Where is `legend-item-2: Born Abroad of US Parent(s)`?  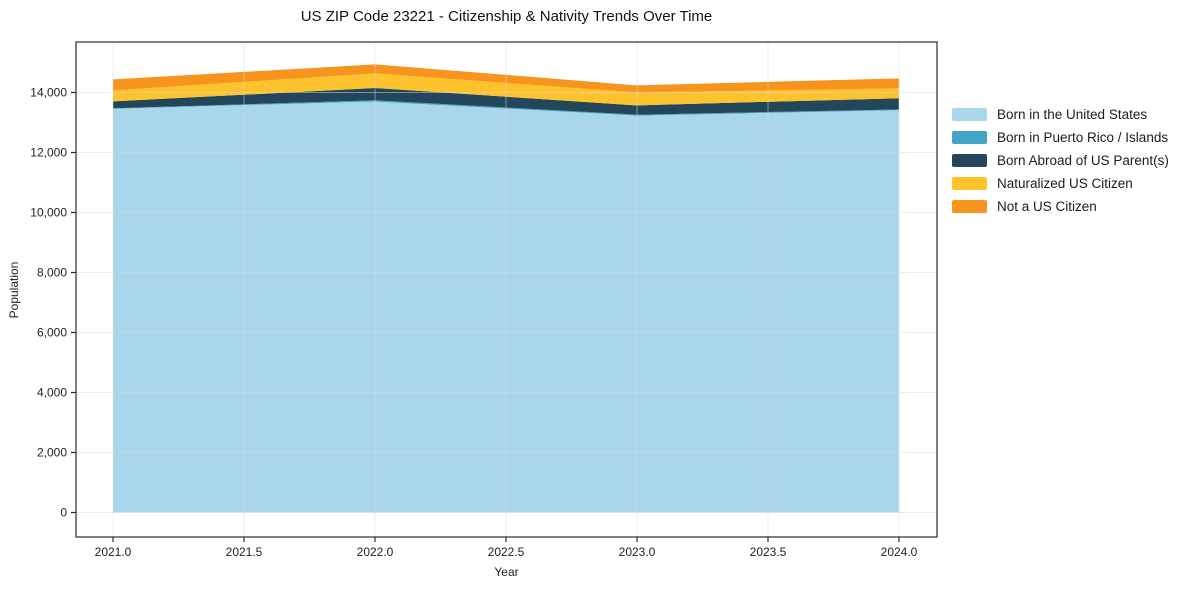
legend-item-2: Born Abroad of US Parent(s) is located at coordinates (1060, 160).